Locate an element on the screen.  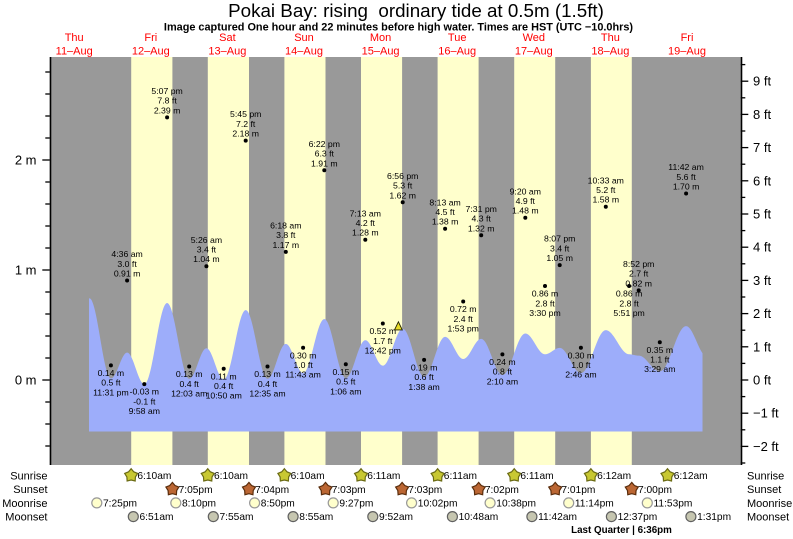
svg-text: 0.91 m is located at coordinates (127, 274).